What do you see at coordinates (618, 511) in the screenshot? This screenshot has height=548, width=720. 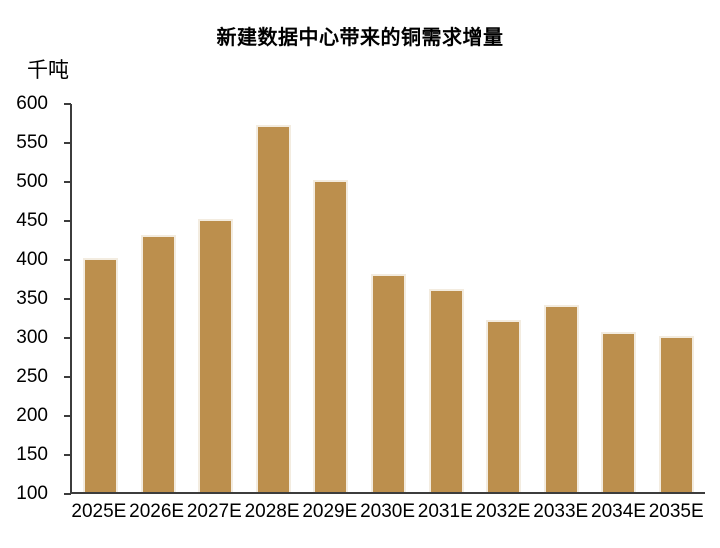 I see `x-tick-label: 2034E` at bounding box center [618, 511].